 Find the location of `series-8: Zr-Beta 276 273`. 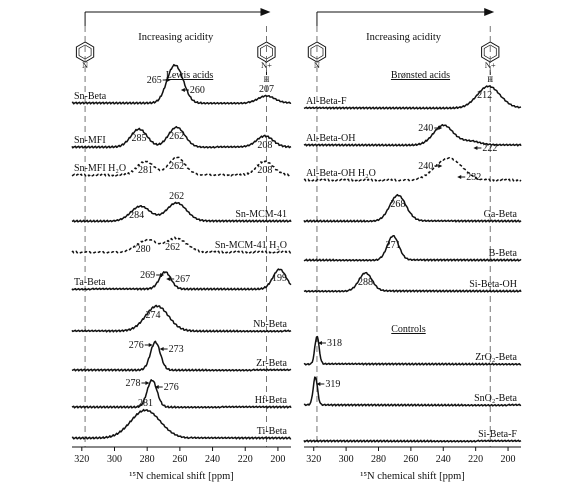

series-8: Zr-Beta 276 273 is located at coordinates (181, 356).